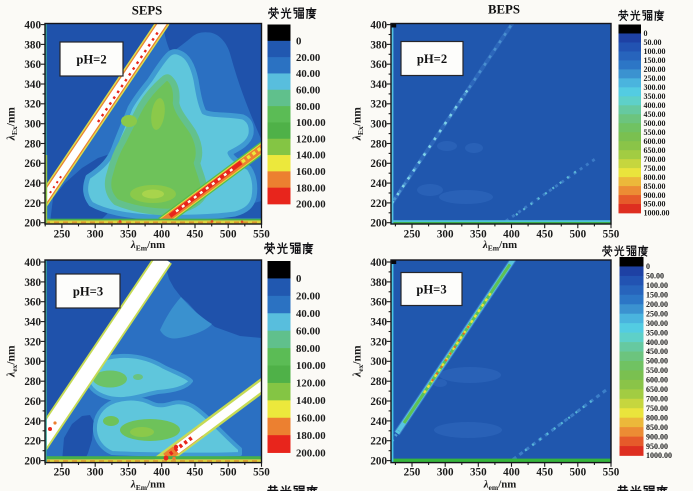 The image size is (693, 491). What do you see at coordinates (311, 436) in the screenshot?
I see `svg-text: 180.00` at bounding box center [311, 436].